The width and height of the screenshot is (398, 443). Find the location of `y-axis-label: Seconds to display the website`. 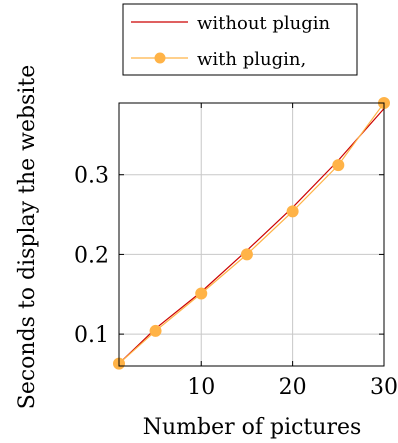

y-axis-label: Seconds to display the website is located at coordinates (27, 237).